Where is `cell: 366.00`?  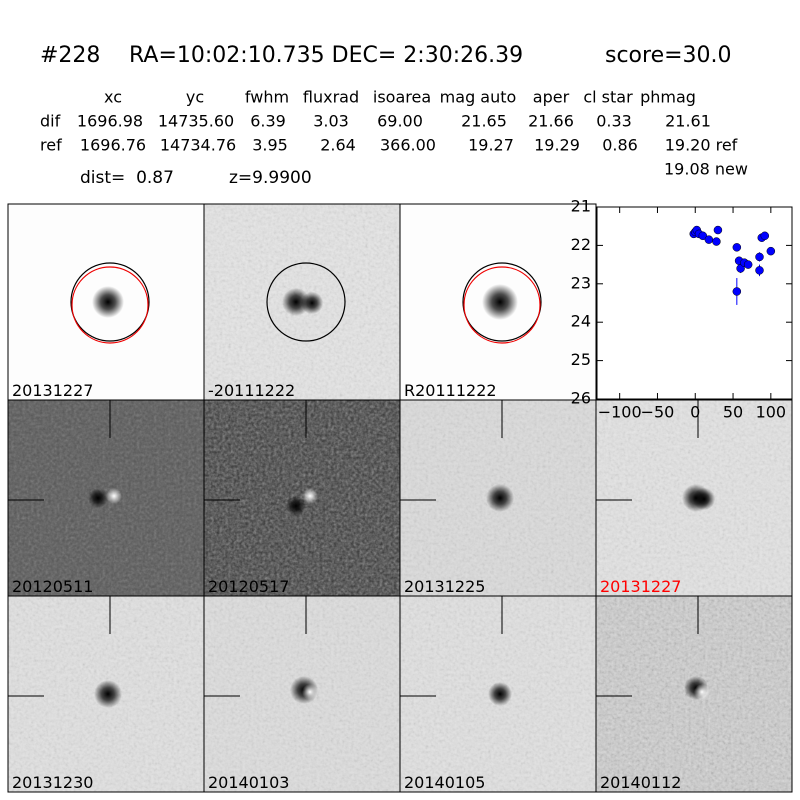
cell: 366.00 is located at coordinates (408, 145).